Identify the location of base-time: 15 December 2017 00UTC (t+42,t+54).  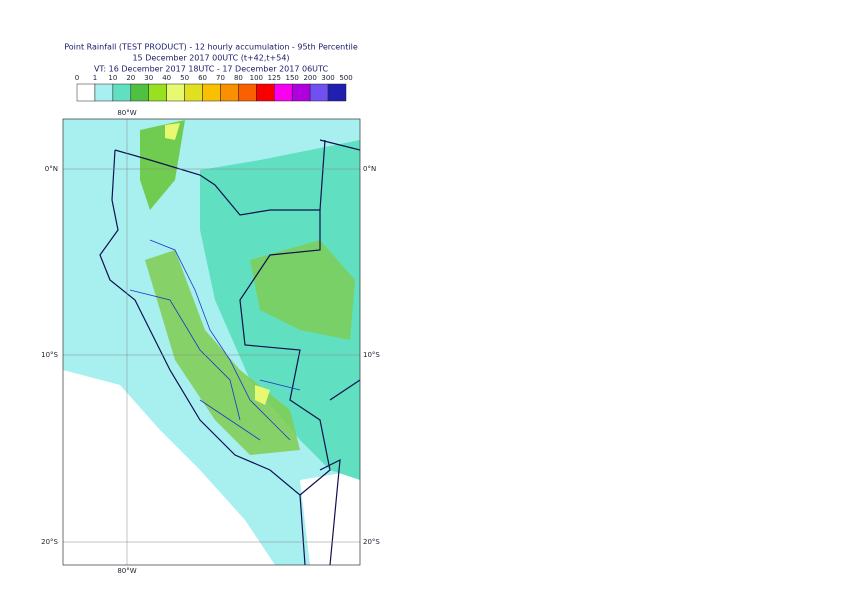
(210, 58).